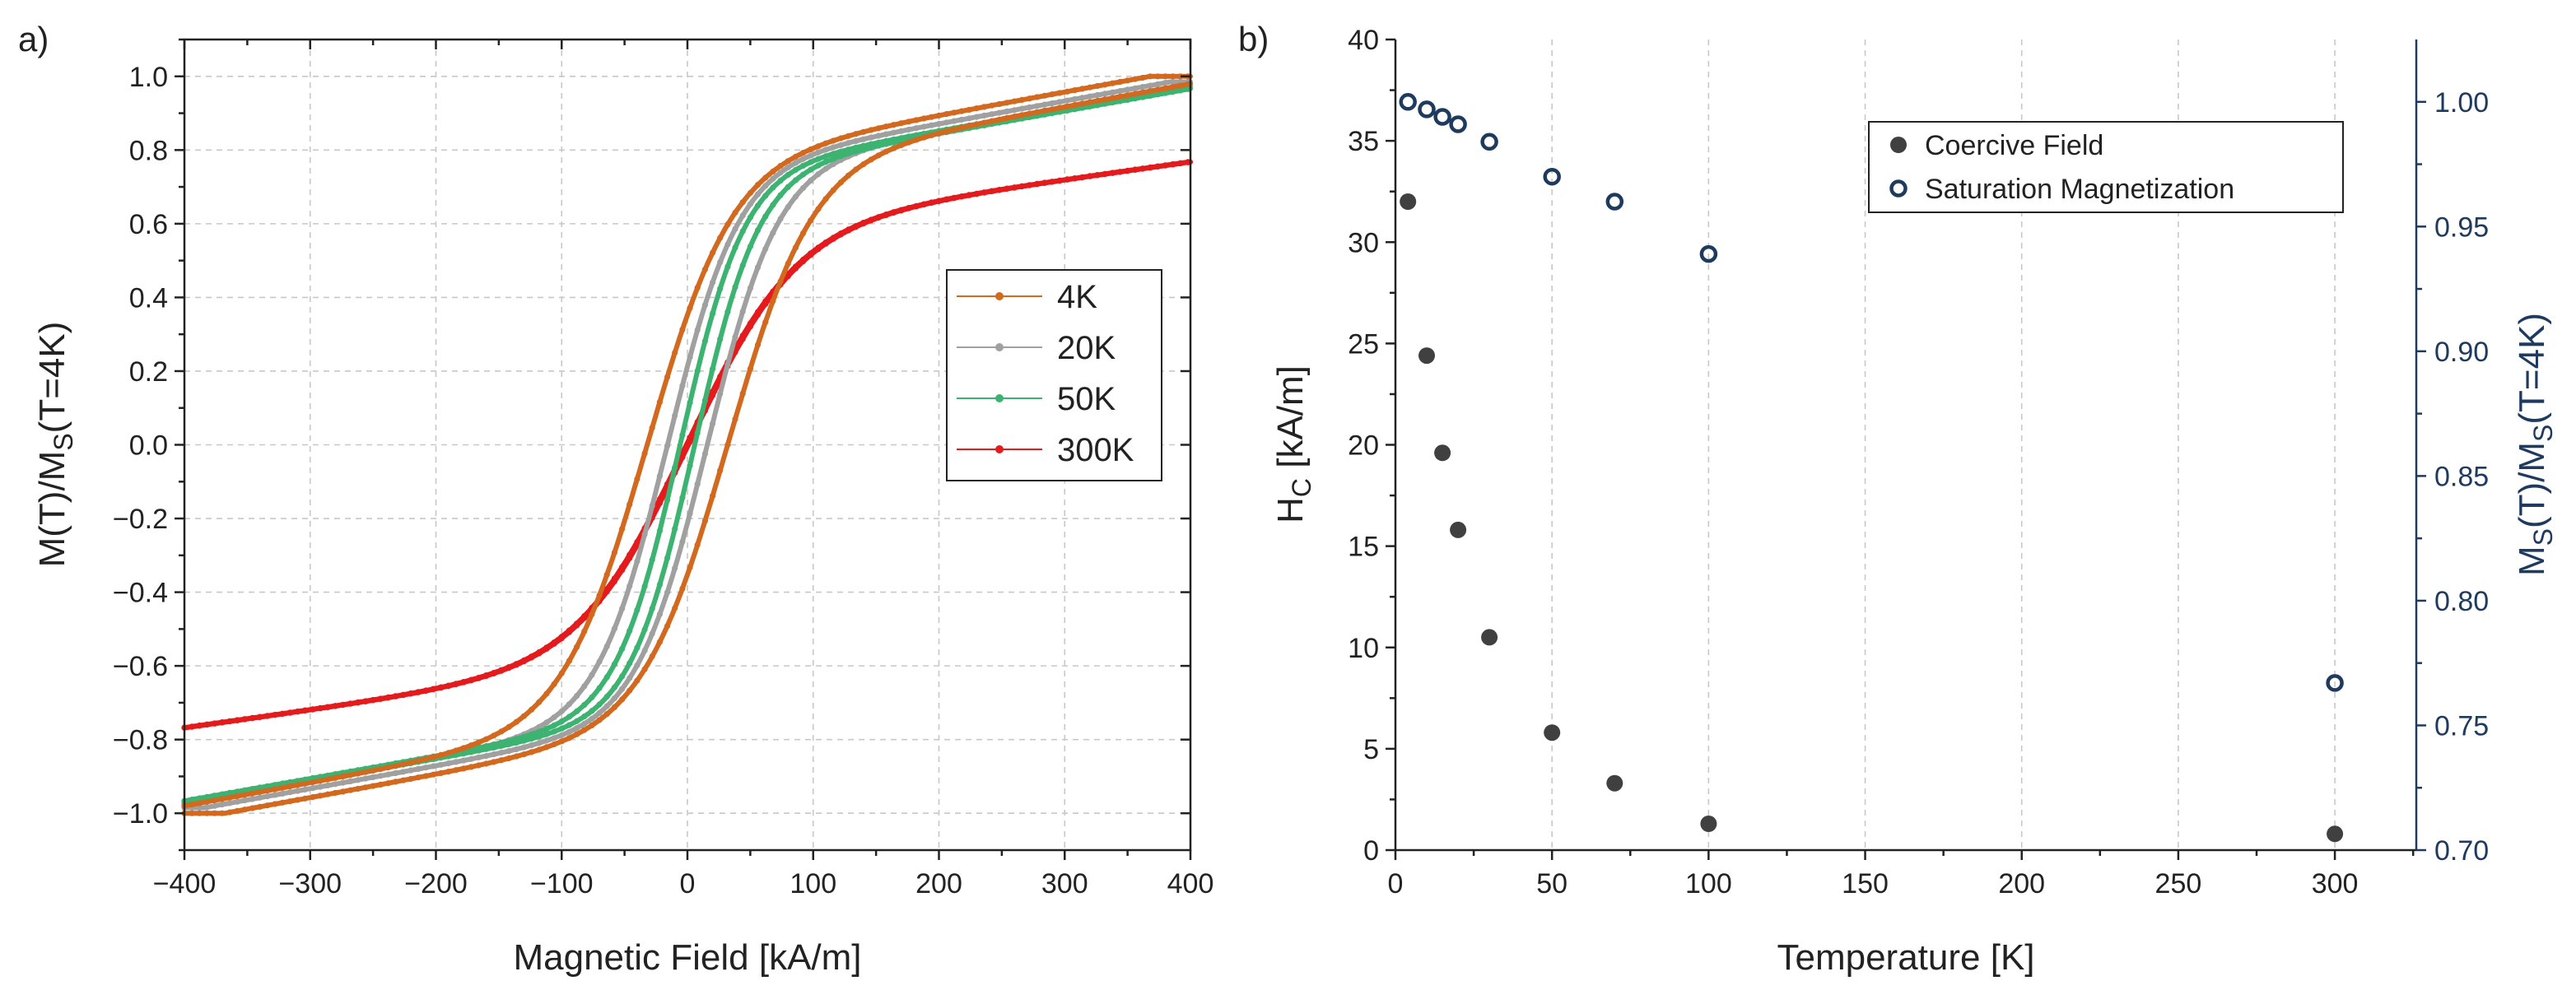 This screenshot has width=2576, height=1004. Describe the element at coordinates (1898, 145) in the screenshot. I see `panel-b-legend-marker-coercive` at that location.